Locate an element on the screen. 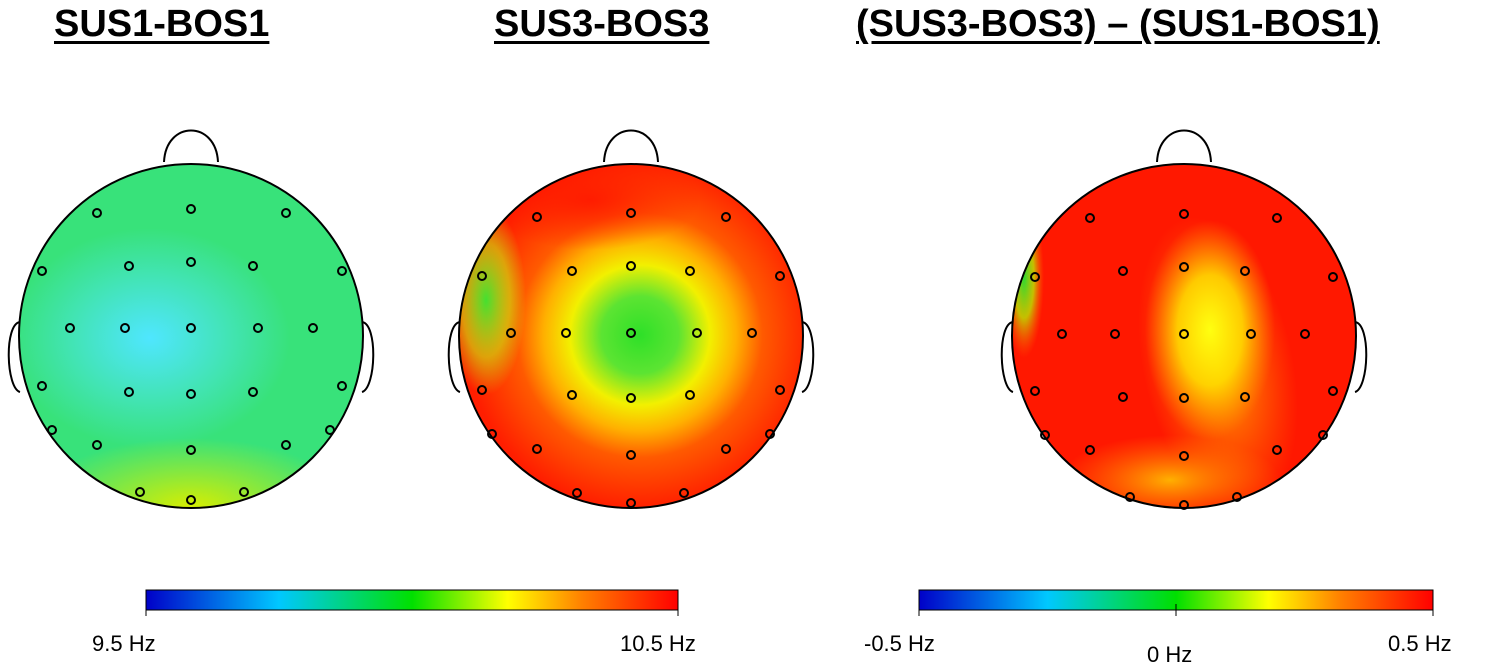 The height and width of the screenshot is (667, 1500). map-title-difference: (SUS3-BOS3) – (SUS1-BOS1) is located at coordinates (1118, 24).